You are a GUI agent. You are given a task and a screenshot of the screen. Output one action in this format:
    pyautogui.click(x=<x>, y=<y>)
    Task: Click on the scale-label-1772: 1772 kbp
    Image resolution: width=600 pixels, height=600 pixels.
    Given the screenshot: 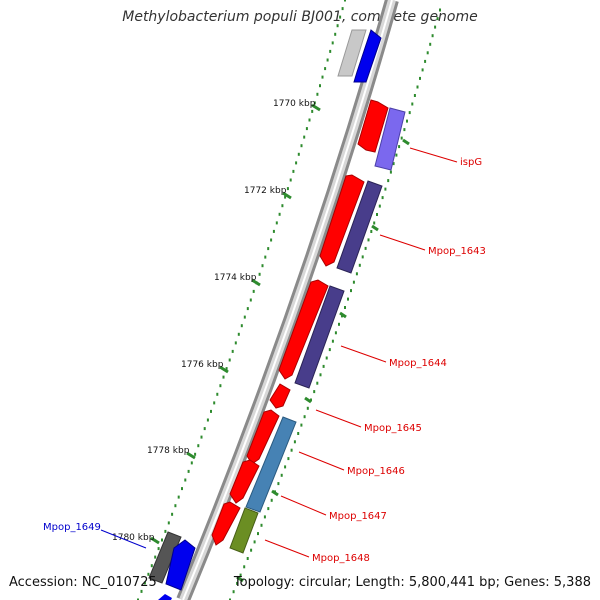 What is the action you would take?
    pyautogui.click(x=265, y=191)
    